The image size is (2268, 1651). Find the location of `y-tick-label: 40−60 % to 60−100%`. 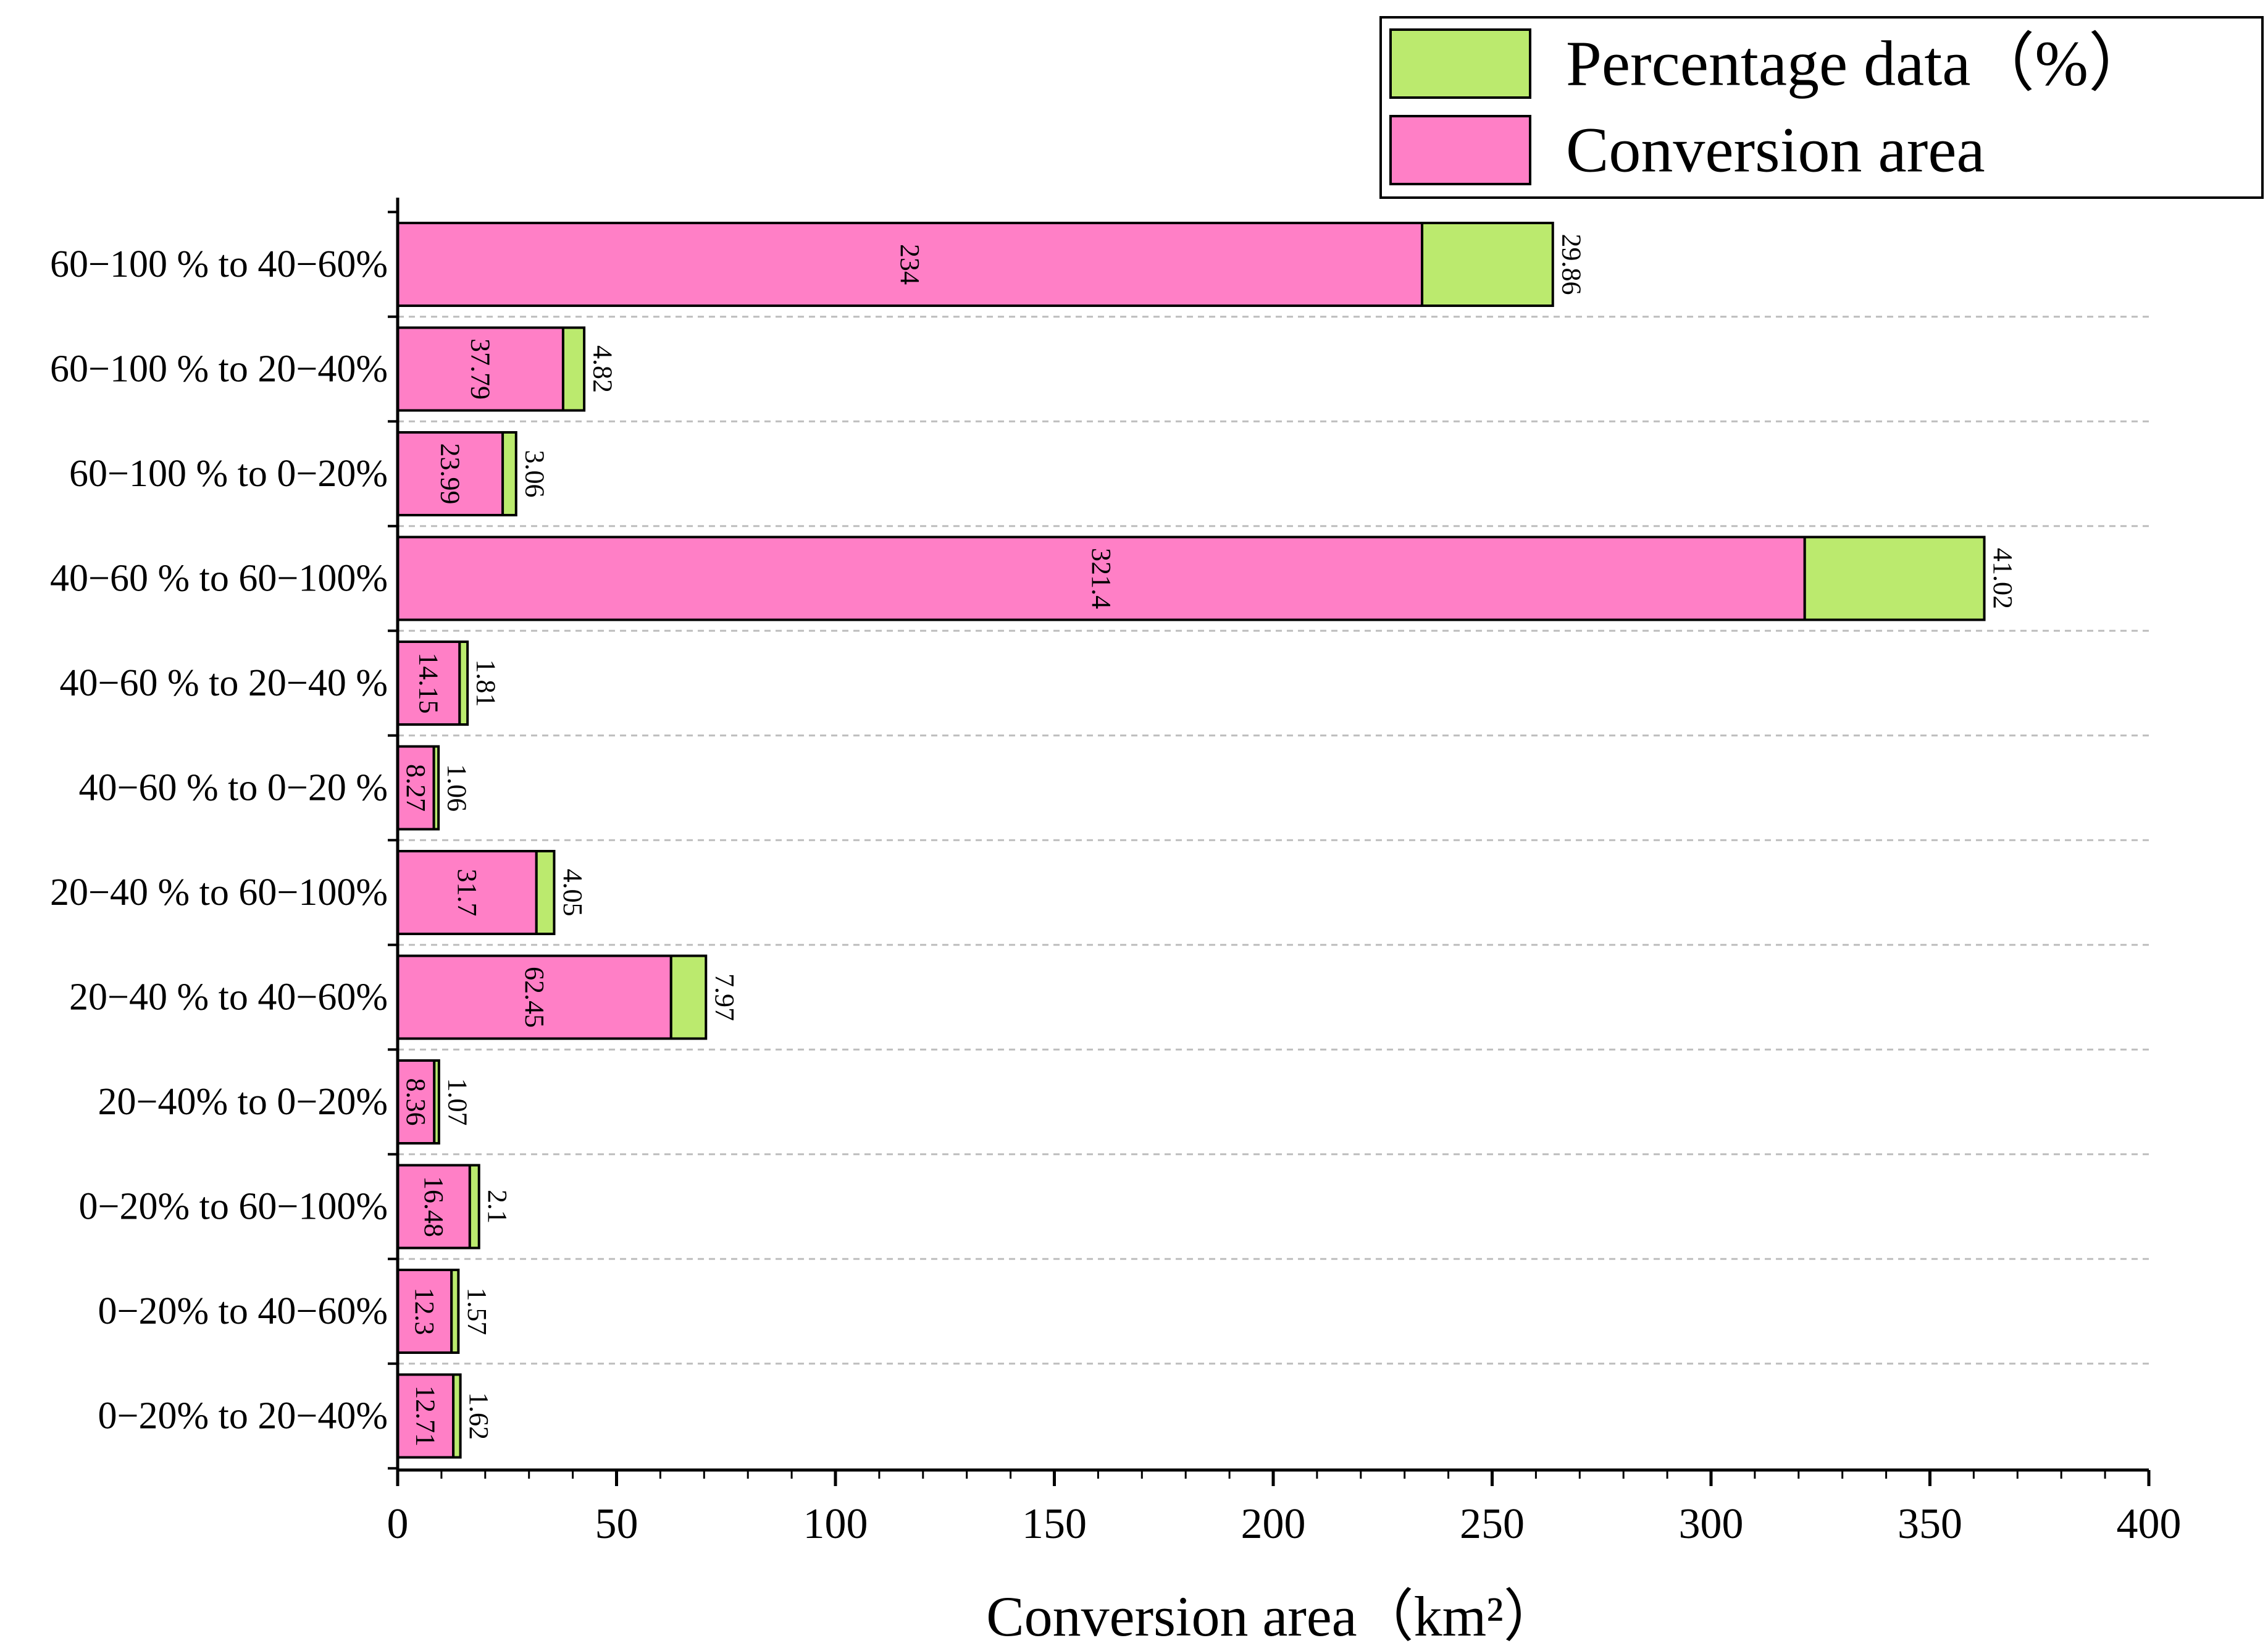

y-tick-label: 40−60 % to 60−100% is located at coordinates (219, 579).